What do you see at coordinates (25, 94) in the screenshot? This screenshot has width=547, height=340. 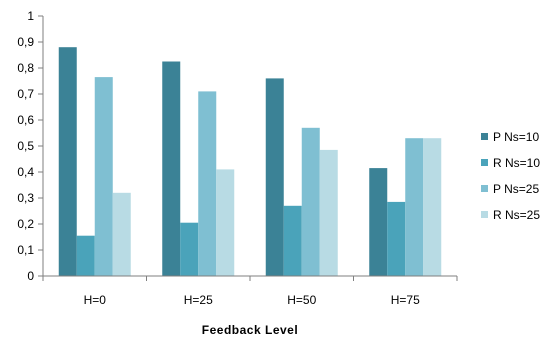 I see `y-tick-label: 0,7` at bounding box center [25, 94].